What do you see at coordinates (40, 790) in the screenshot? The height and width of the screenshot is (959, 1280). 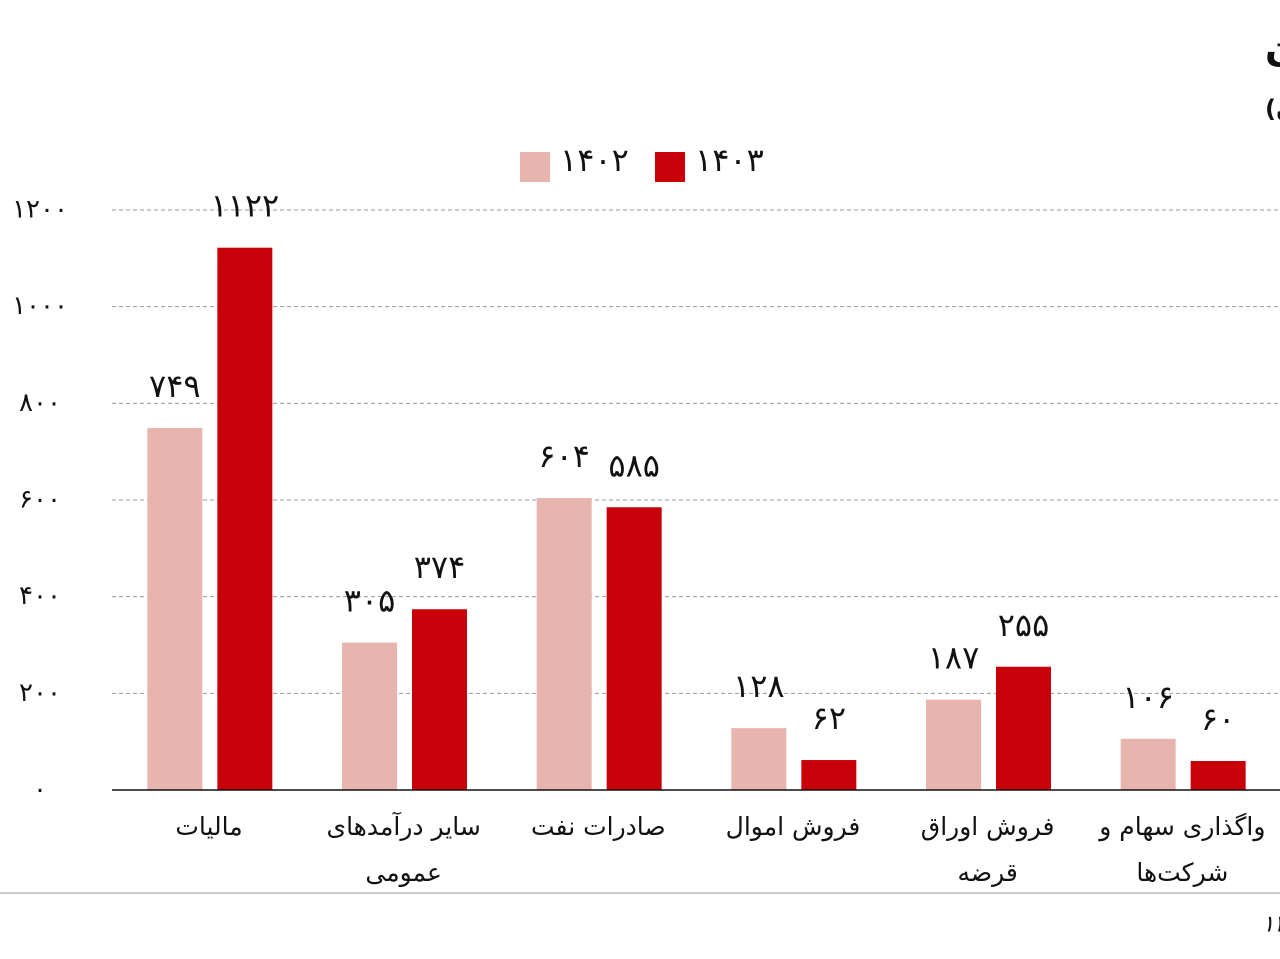 I see `y-tick-label: ۰` at bounding box center [40, 790].